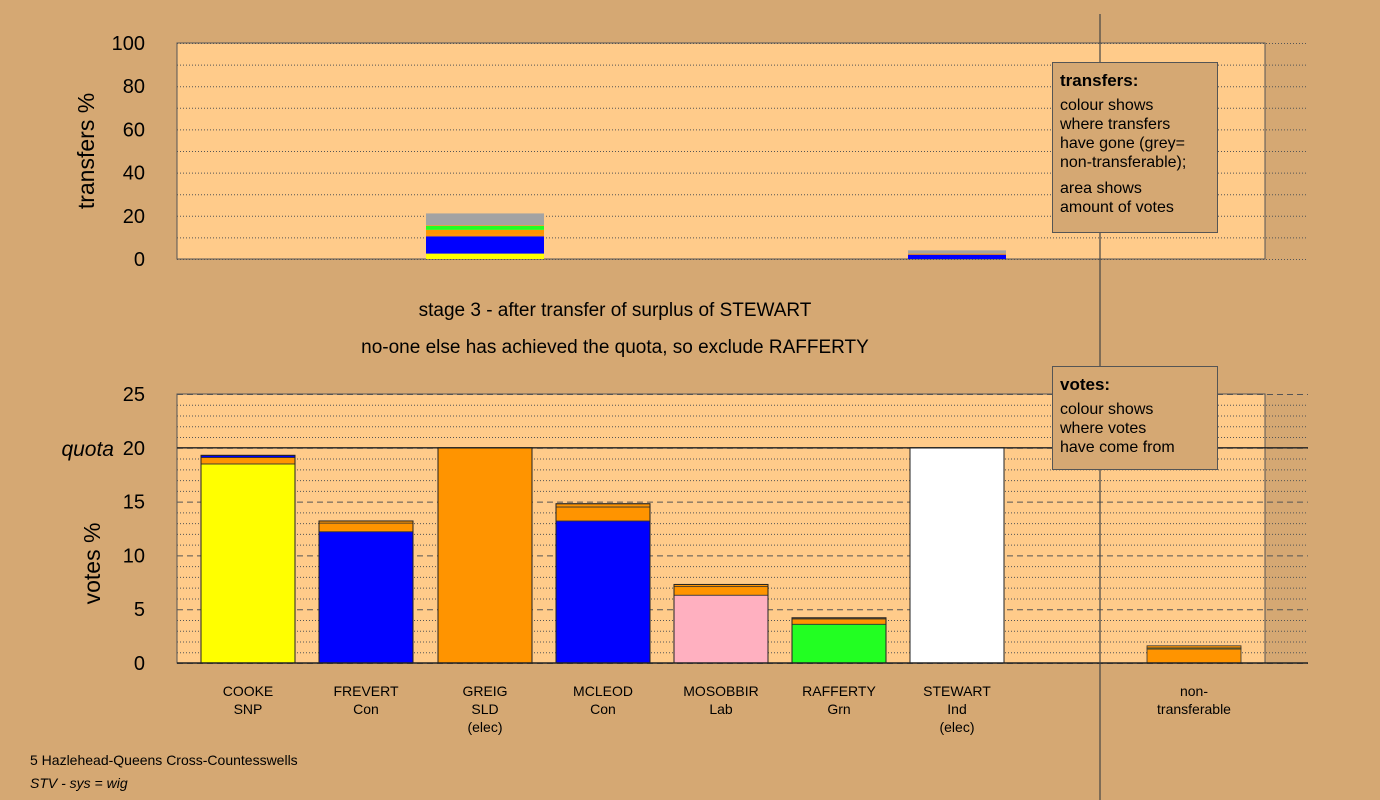 This screenshot has height=800, width=1380. What do you see at coordinates (1194, 709) in the screenshot?
I see `nontransferable-label: transferable` at bounding box center [1194, 709].